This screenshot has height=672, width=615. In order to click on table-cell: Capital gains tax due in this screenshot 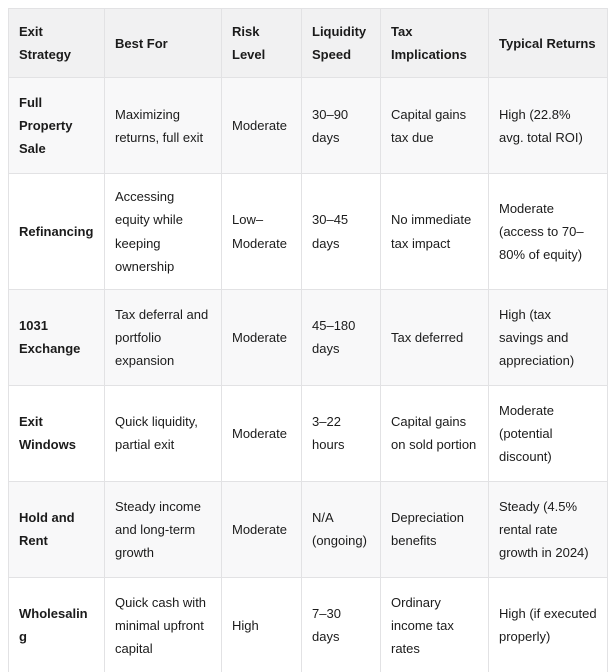, I will do `click(434, 126)`.